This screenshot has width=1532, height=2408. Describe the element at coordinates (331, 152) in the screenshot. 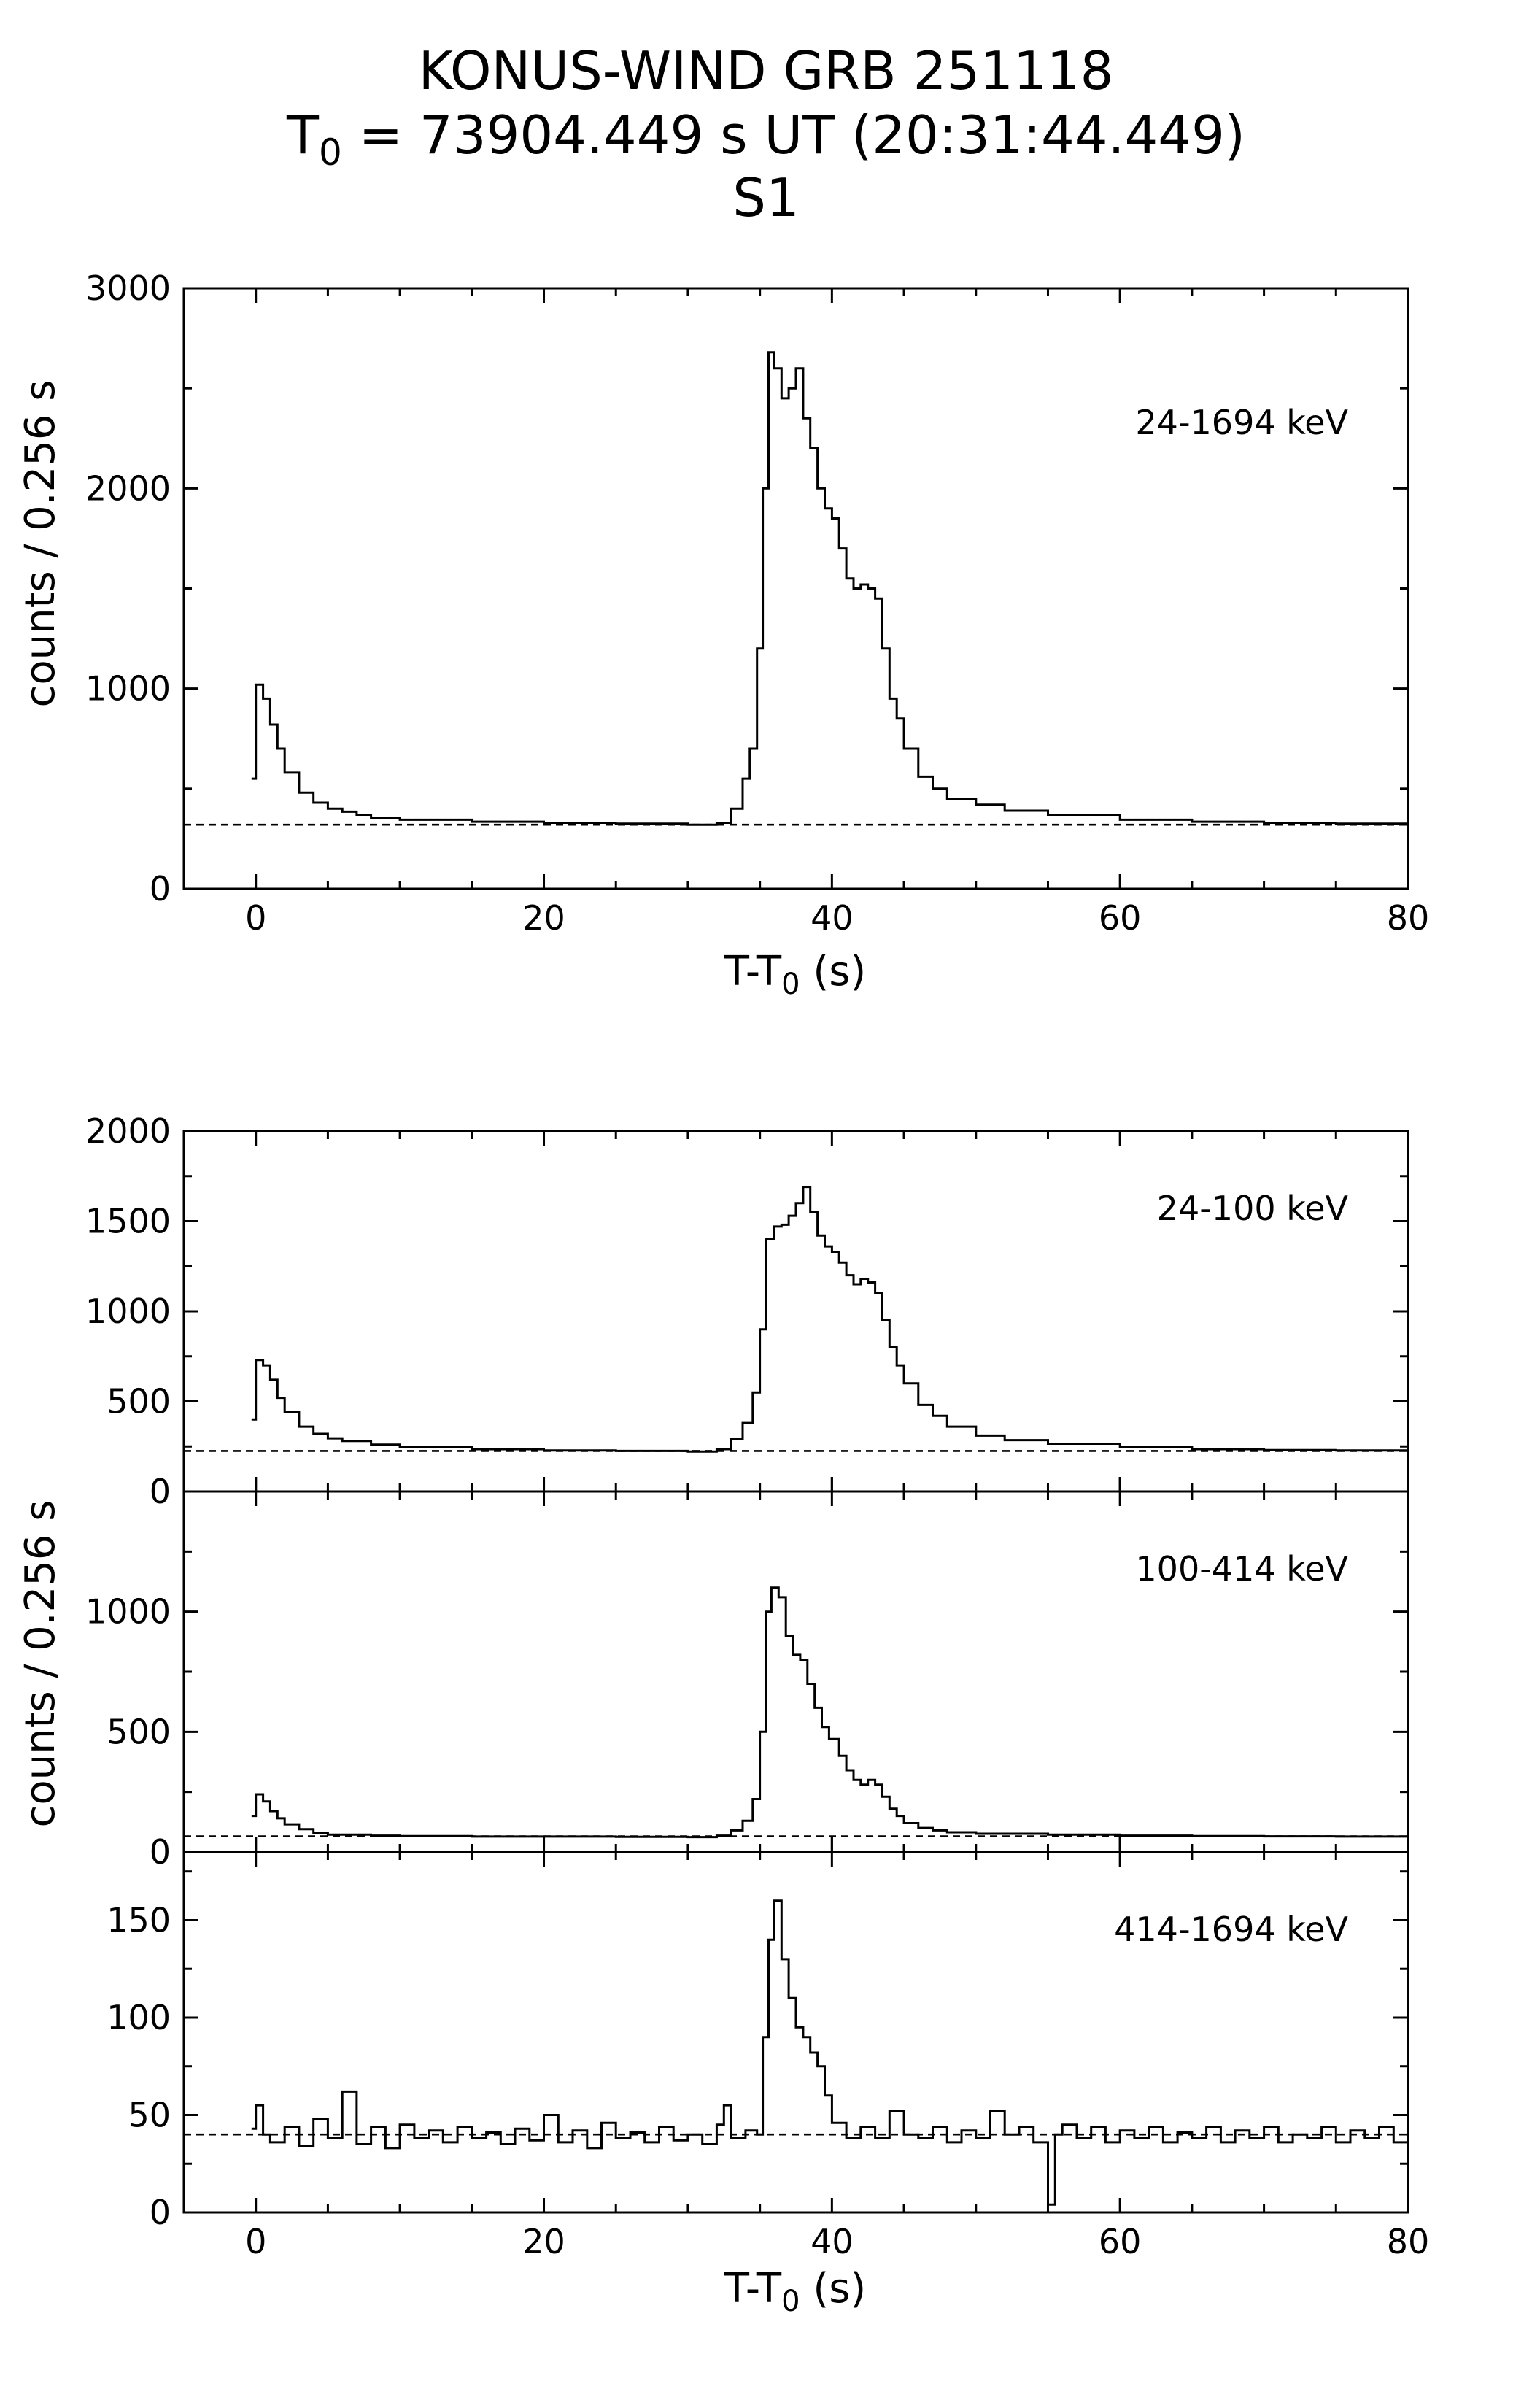

I see `title-t-subscript: 0` at that location.